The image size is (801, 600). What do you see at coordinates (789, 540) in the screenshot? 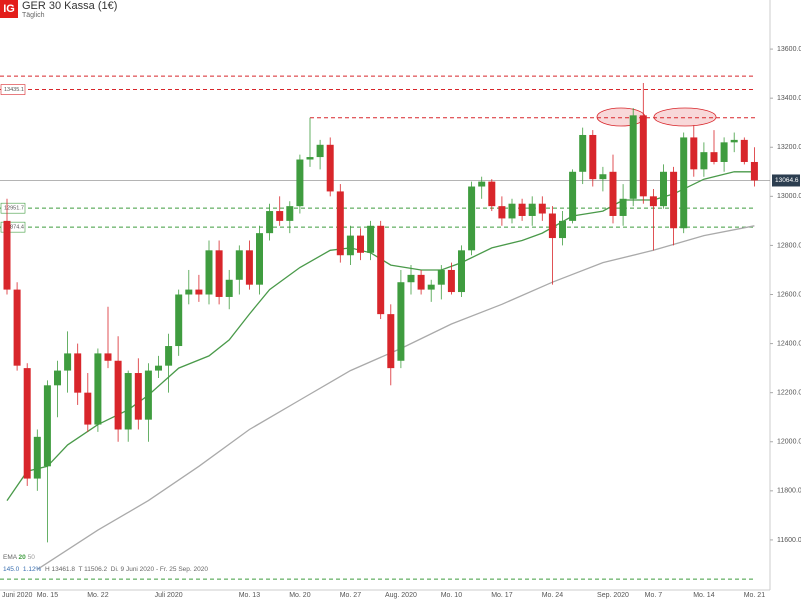
I see `y-tick-label: 11600.0` at bounding box center [789, 540].